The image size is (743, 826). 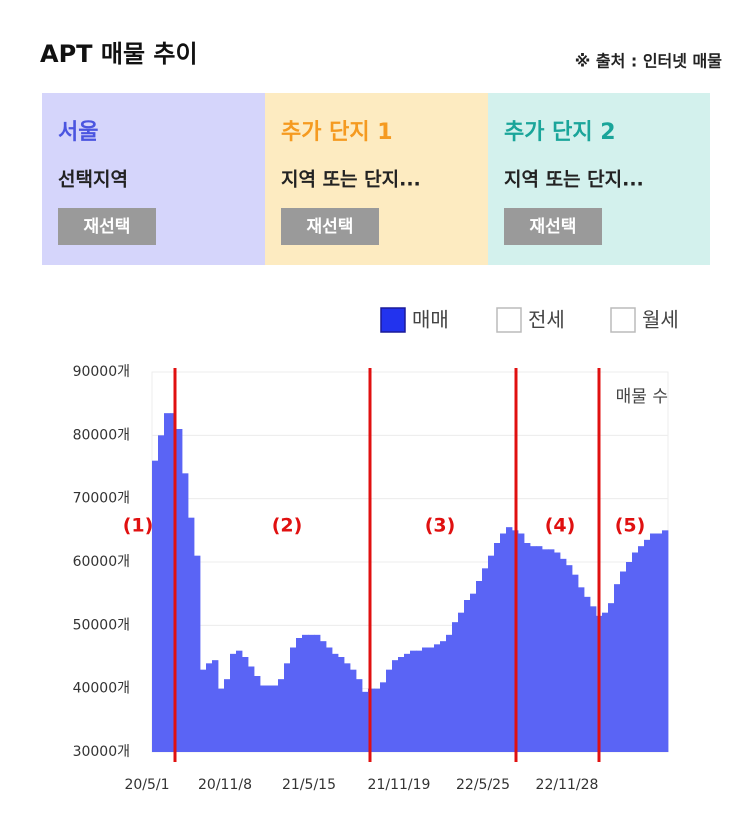 I want to click on legend-label: 월세, so click(x=660, y=320).